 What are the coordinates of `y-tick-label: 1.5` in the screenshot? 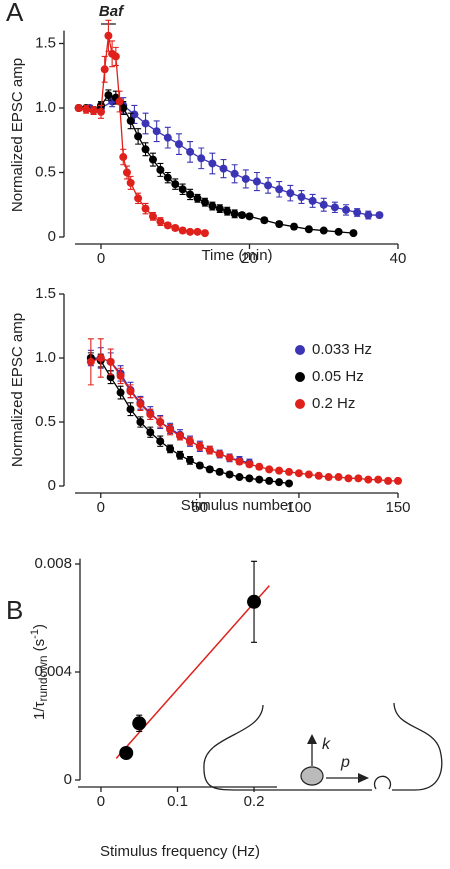 It's located at (45, 42).